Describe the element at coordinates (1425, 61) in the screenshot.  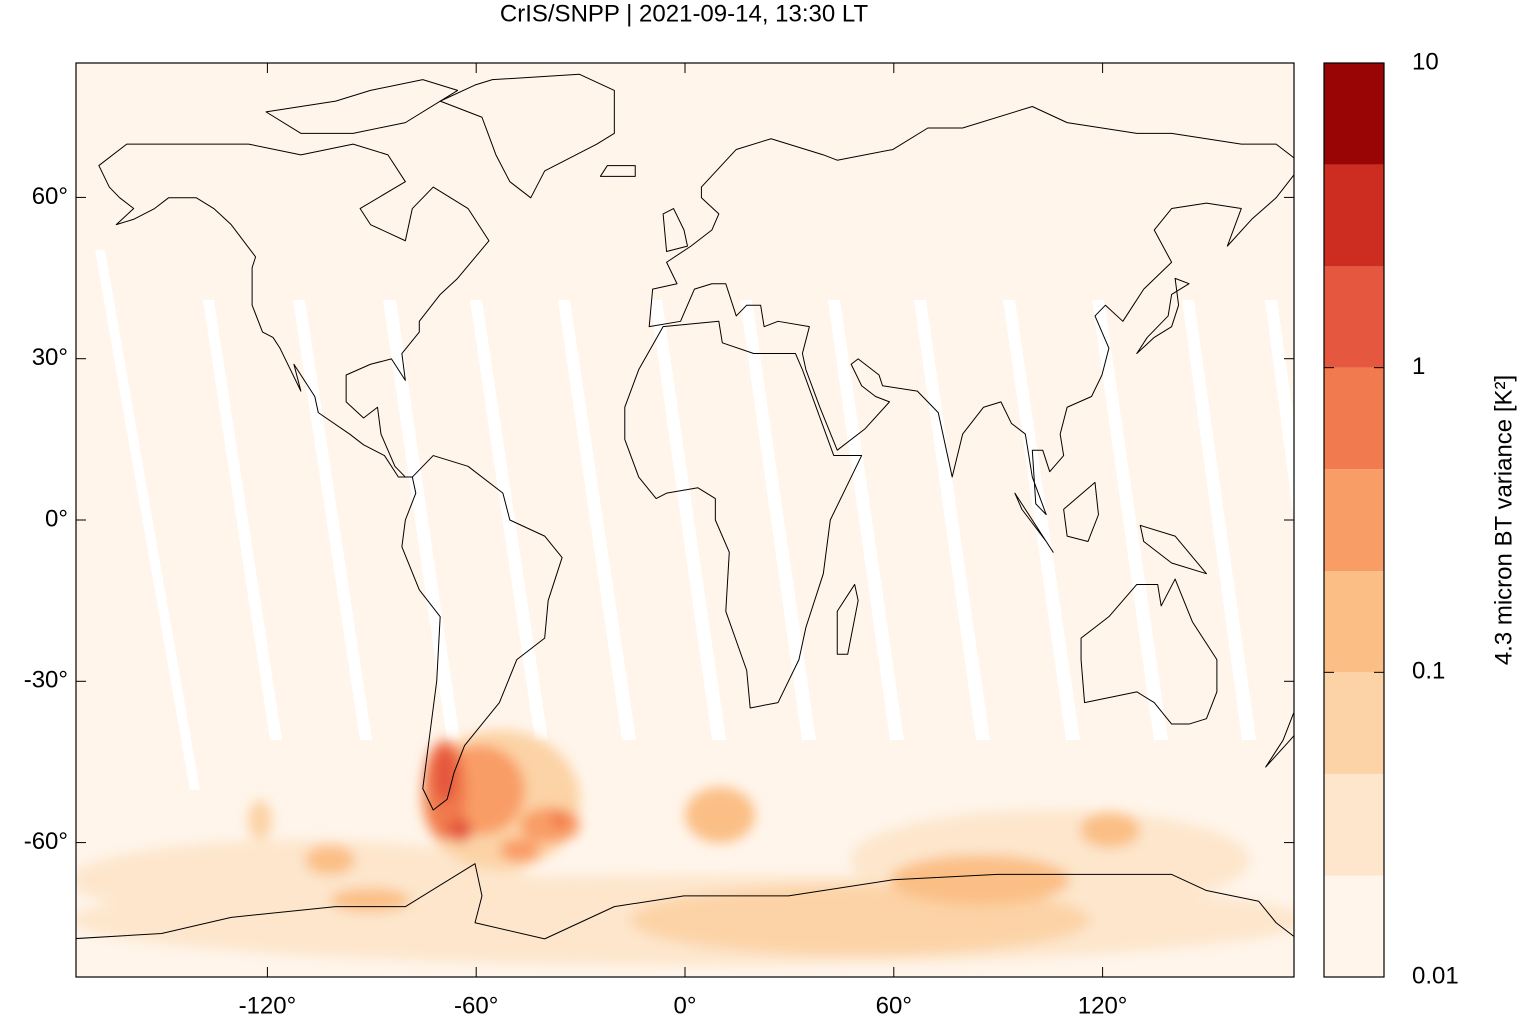
I see `colorbar-tick-label: 10` at that location.